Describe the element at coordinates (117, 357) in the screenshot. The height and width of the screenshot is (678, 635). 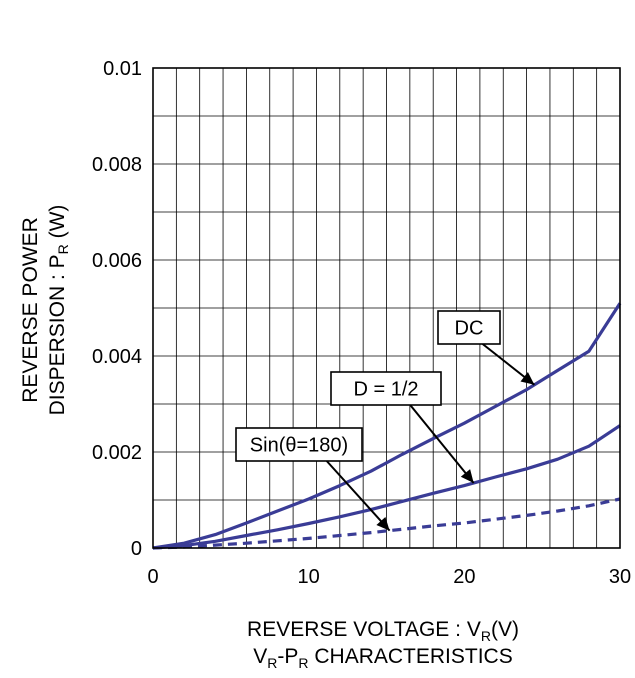
I see `y-tick-label: 0.004` at that location.